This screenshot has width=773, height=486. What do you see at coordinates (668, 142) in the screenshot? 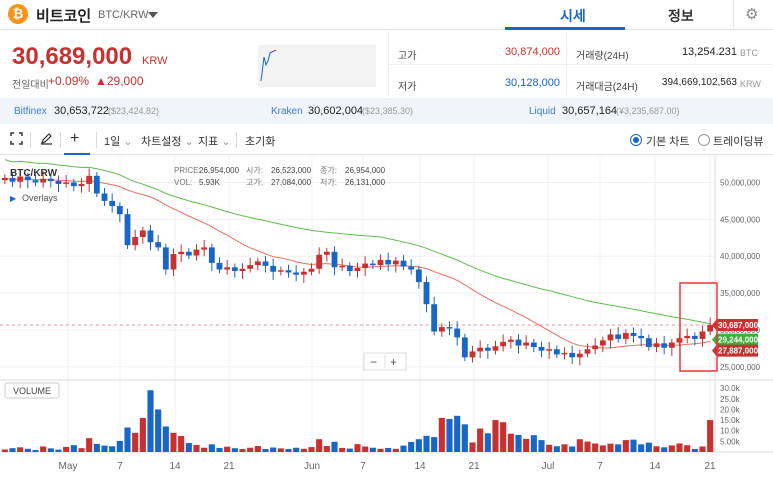
I see `basic-chart-label: 기본 차트` at bounding box center [668, 142].